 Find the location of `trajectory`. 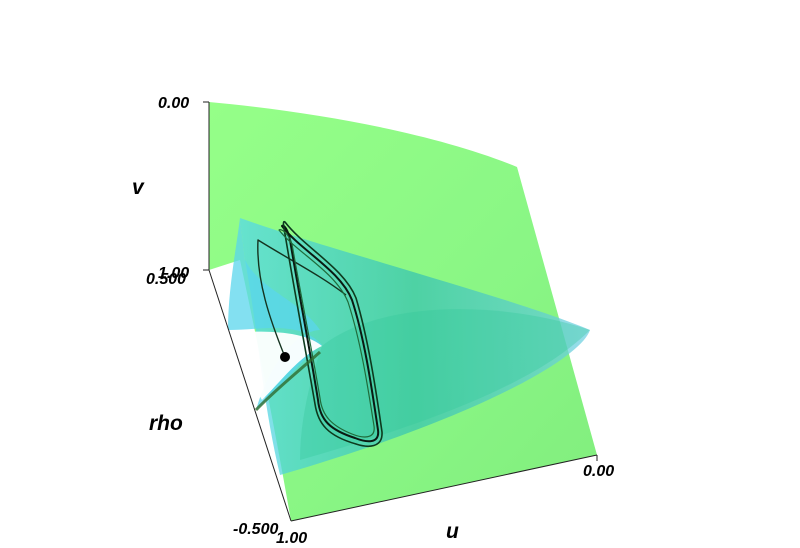

trajectory is located at coordinates (318, 333).